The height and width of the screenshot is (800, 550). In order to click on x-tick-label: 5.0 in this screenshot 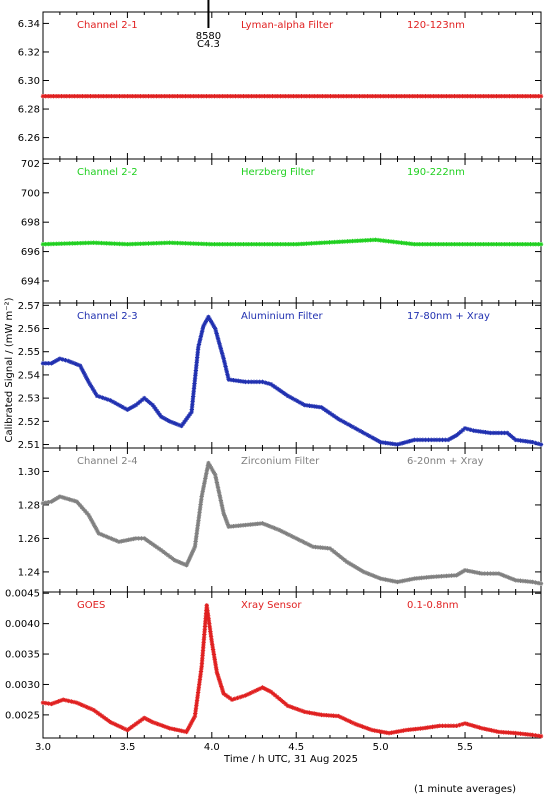, I will do `click(381, 747)`.